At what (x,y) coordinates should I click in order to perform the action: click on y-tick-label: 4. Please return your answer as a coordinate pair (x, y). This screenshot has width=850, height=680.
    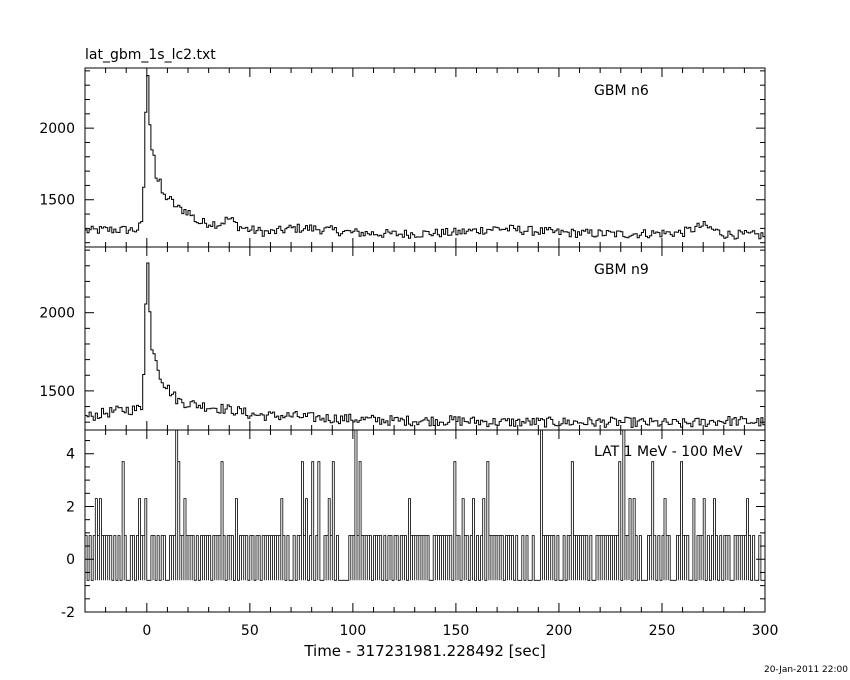
    Looking at the image, I should click on (70, 455).